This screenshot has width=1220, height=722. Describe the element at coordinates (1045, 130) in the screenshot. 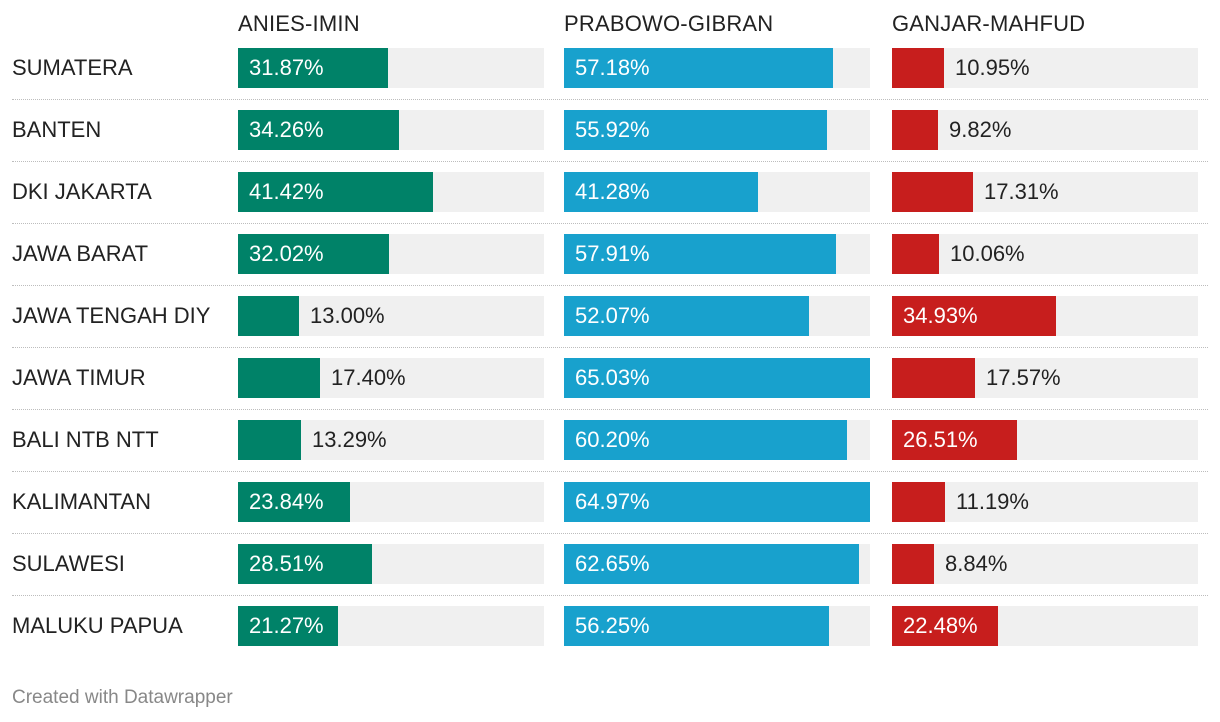

I see `bar-track: 9.82%` at that location.